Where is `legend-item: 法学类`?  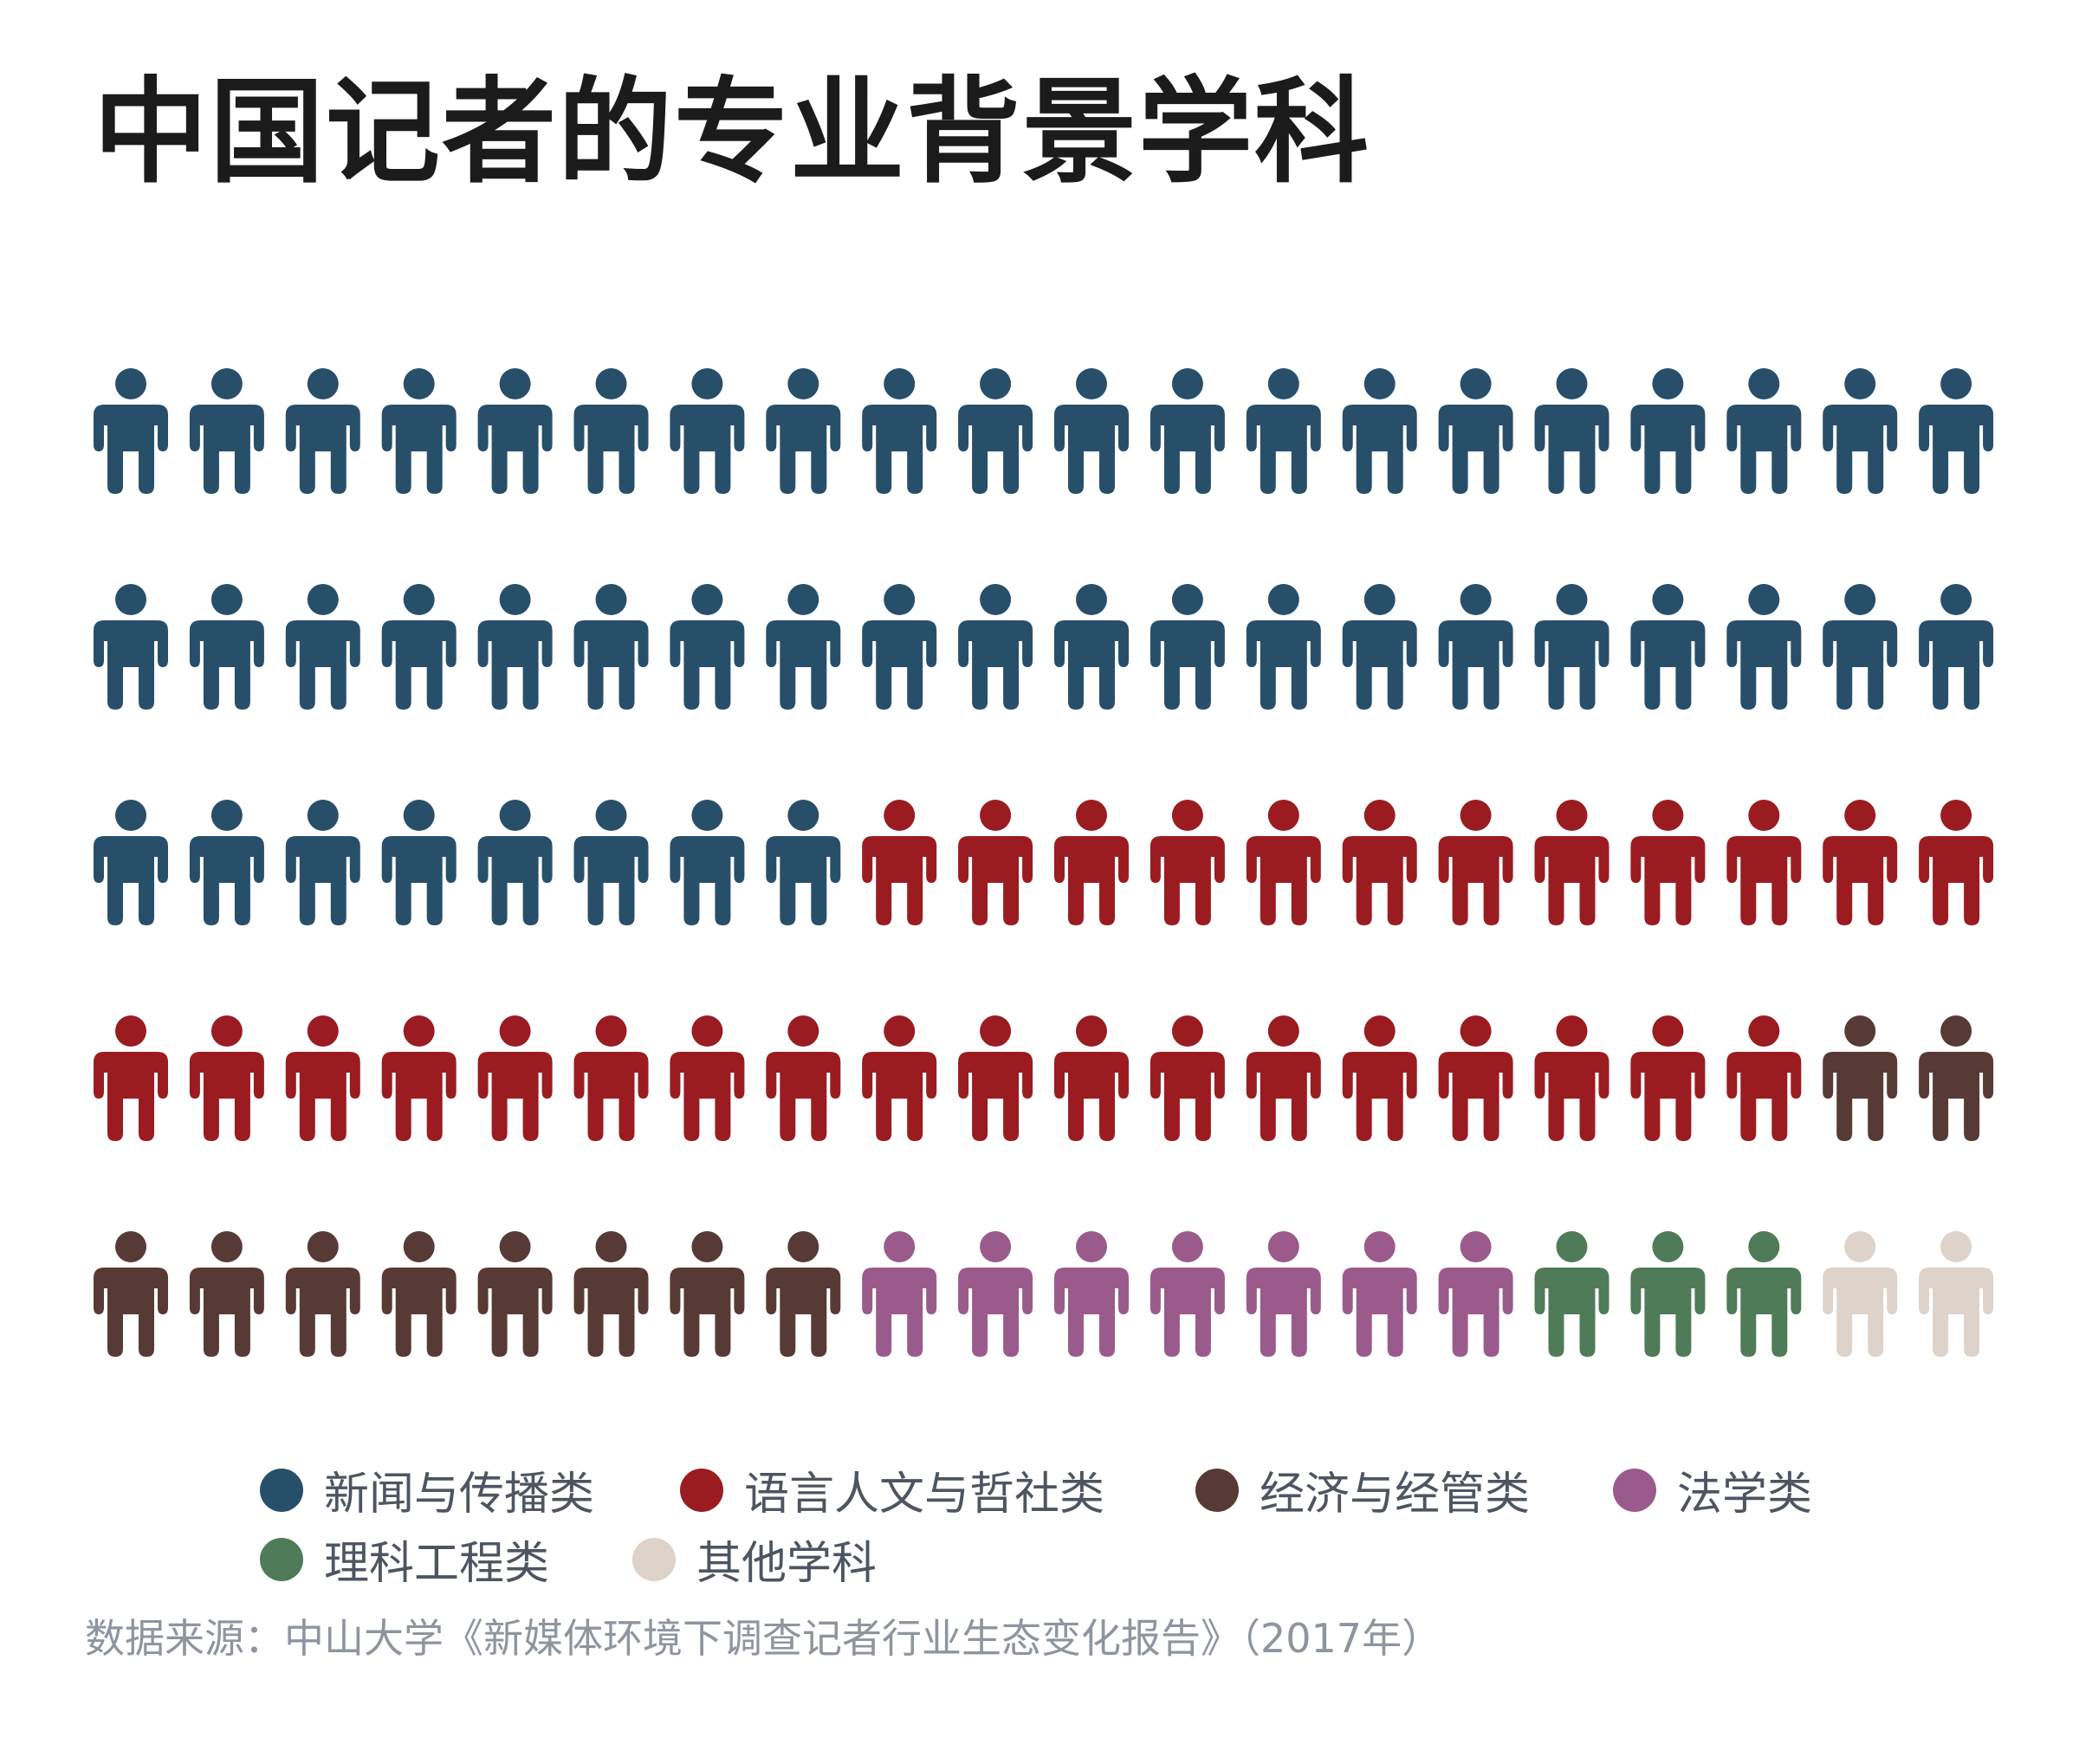
legend-item: 法学类 is located at coordinates (1712, 1489).